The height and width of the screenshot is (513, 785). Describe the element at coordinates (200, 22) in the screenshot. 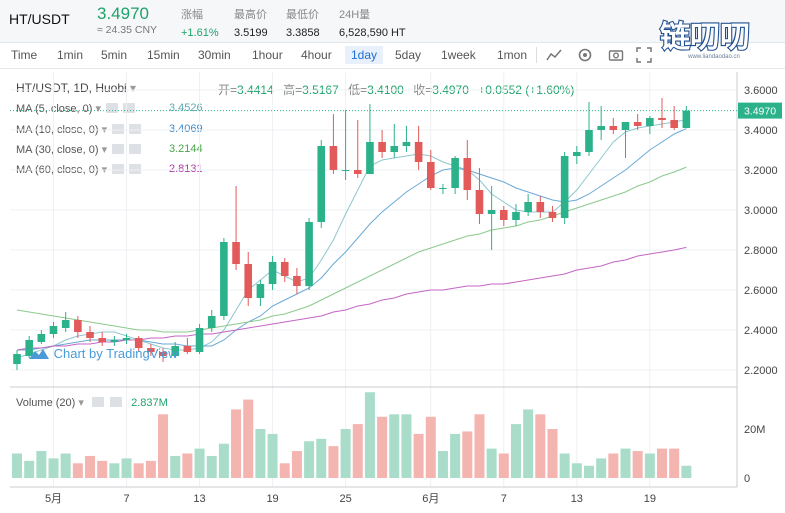

I see `stat-change: 涨幅 +1.61%` at that location.